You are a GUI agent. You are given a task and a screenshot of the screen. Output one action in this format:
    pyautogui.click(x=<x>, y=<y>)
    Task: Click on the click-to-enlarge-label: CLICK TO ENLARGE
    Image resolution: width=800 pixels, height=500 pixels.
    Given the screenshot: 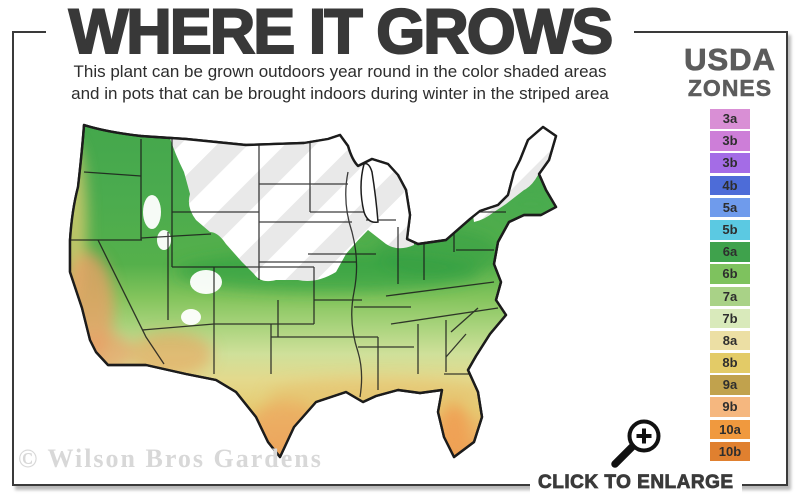 What is the action you would take?
    pyautogui.click(x=636, y=484)
    